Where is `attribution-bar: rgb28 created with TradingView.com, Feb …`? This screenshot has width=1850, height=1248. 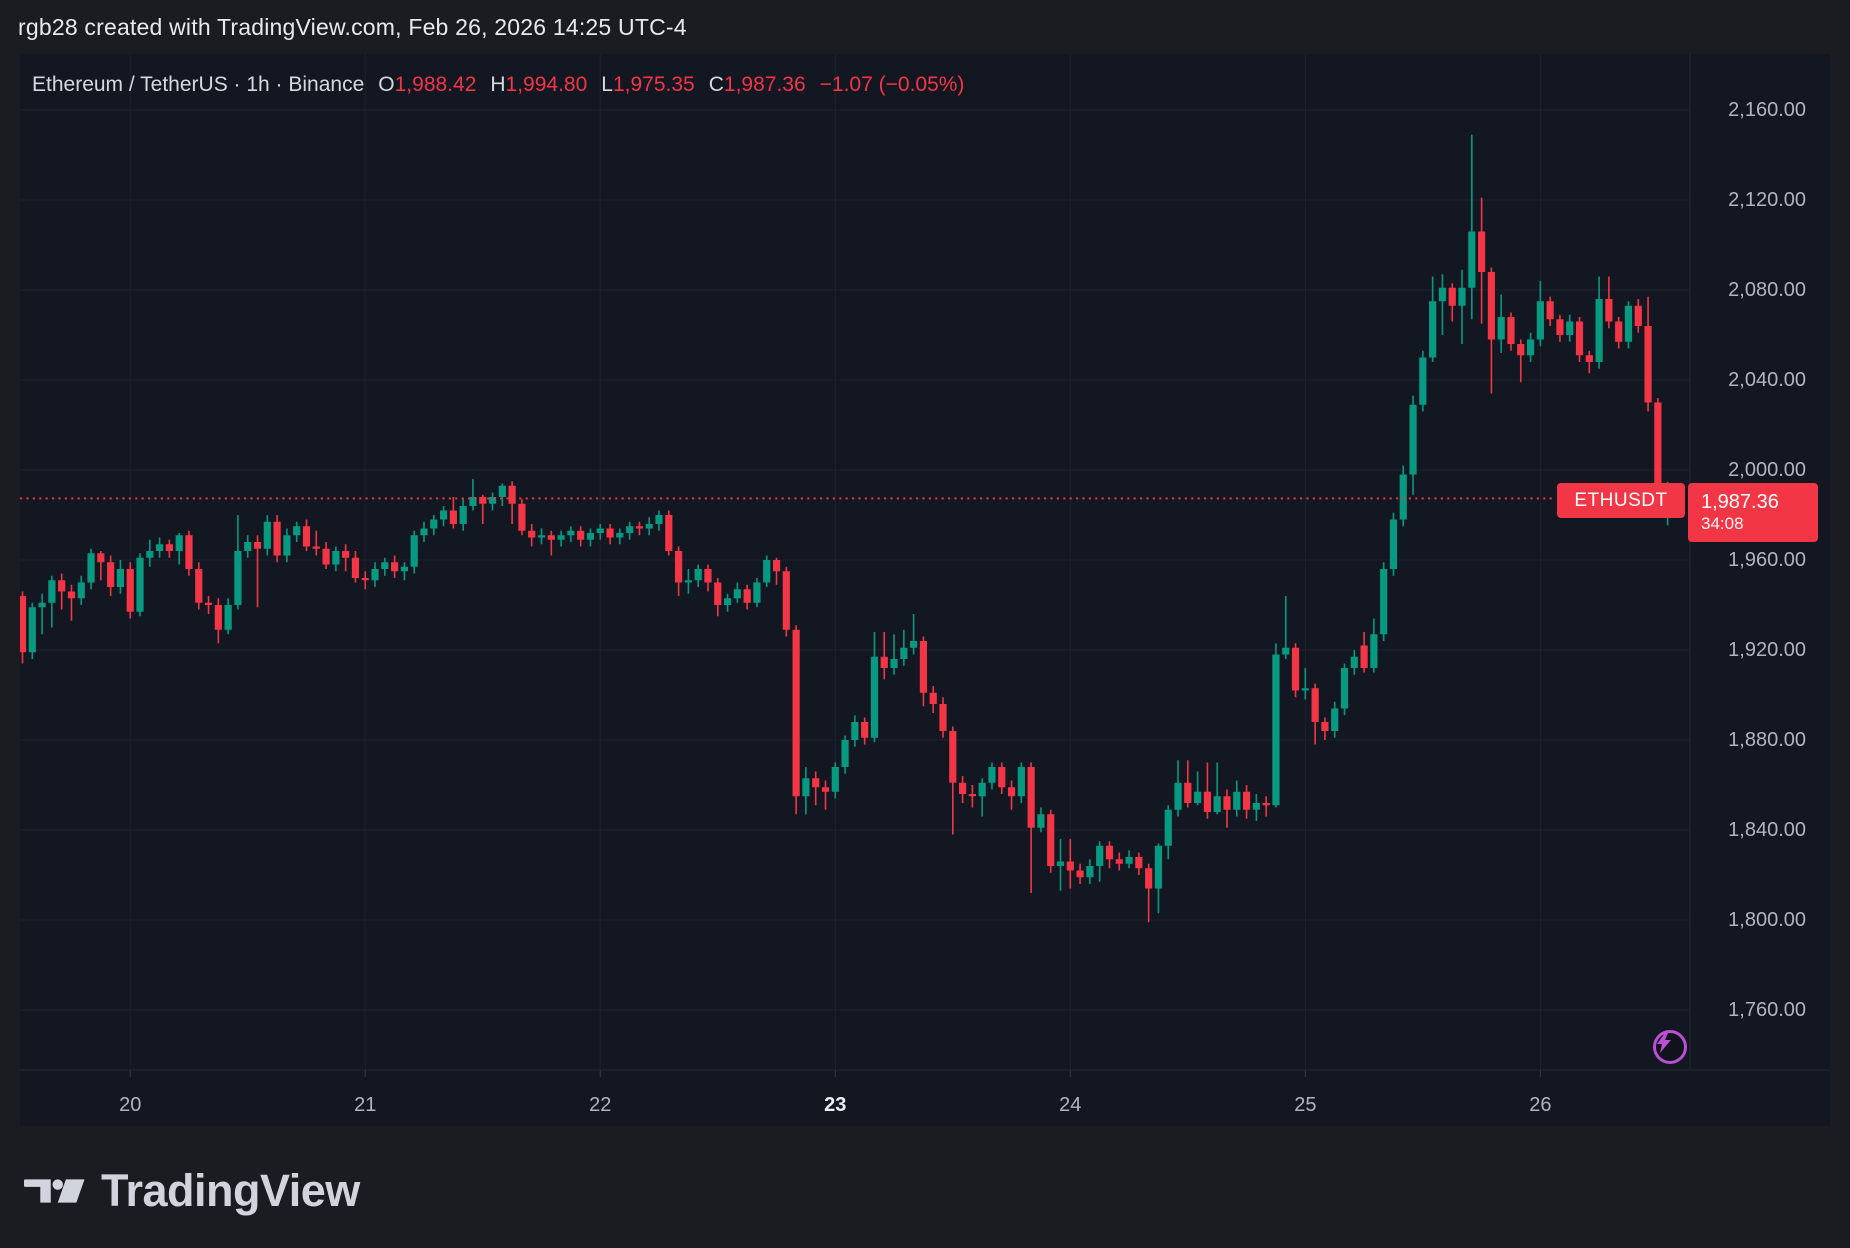 attribution-bar: rgb28 created with TradingView.com, Feb … is located at coordinates (925, 27).